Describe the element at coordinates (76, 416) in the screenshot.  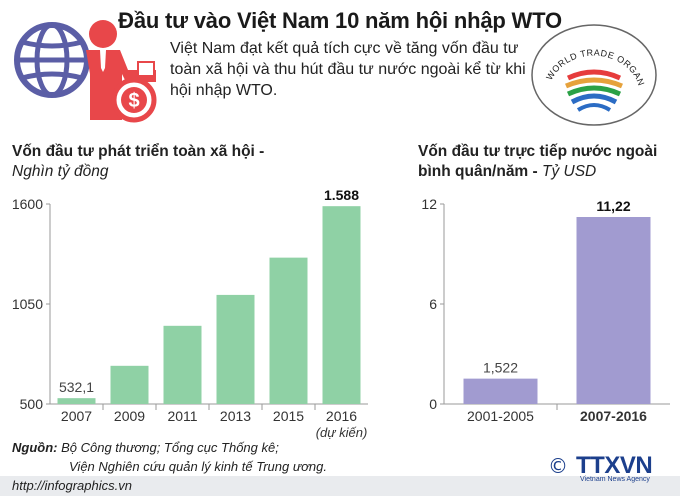
I see `x-tick-label: 2007` at that location.